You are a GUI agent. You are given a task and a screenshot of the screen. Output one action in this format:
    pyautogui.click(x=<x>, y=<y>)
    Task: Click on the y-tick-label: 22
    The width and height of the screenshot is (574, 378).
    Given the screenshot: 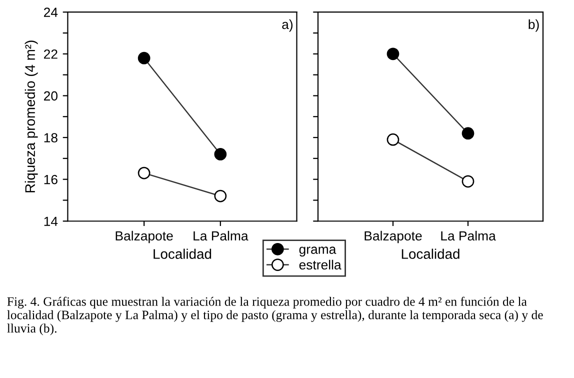 What is the action you would take?
    pyautogui.click(x=51, y=54)
    